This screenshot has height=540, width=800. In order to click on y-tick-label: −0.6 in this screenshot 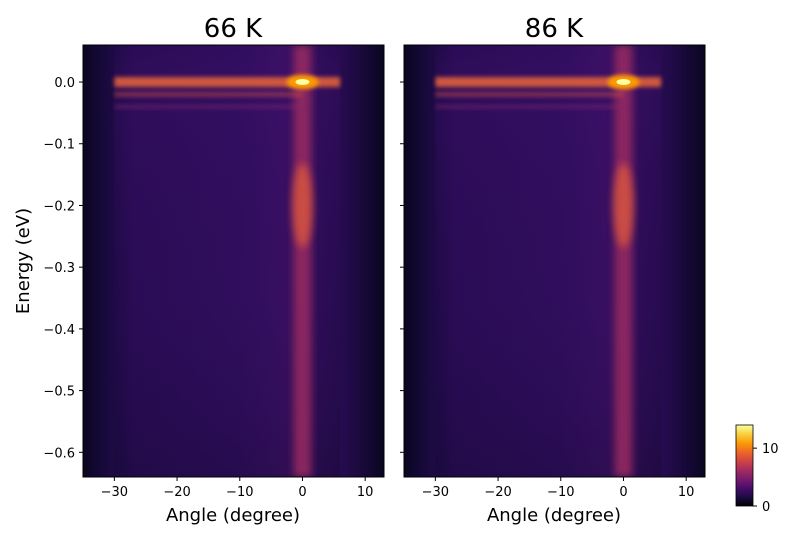, I will do `click(59, 453)`.